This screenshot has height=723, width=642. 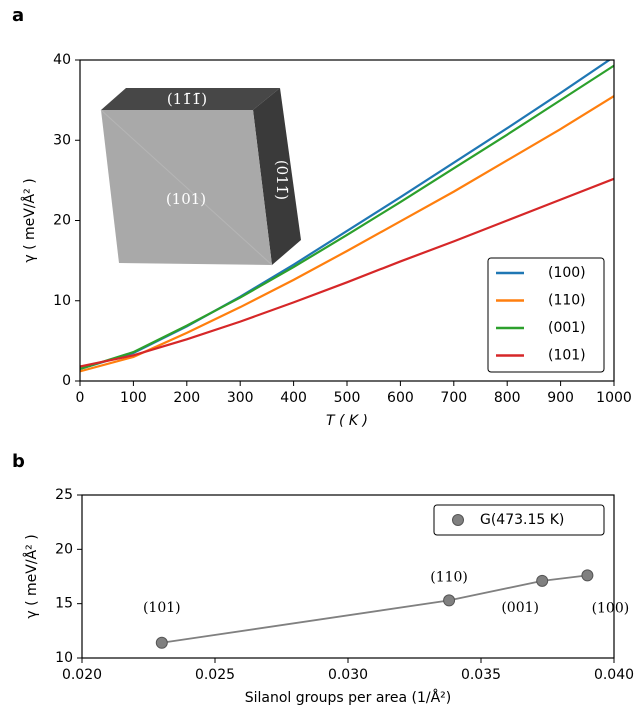 What do you see at coordinates (348, 675) in the screenshot?
I see `x-tick-label: 0.030` at bounding box center [348, 675].